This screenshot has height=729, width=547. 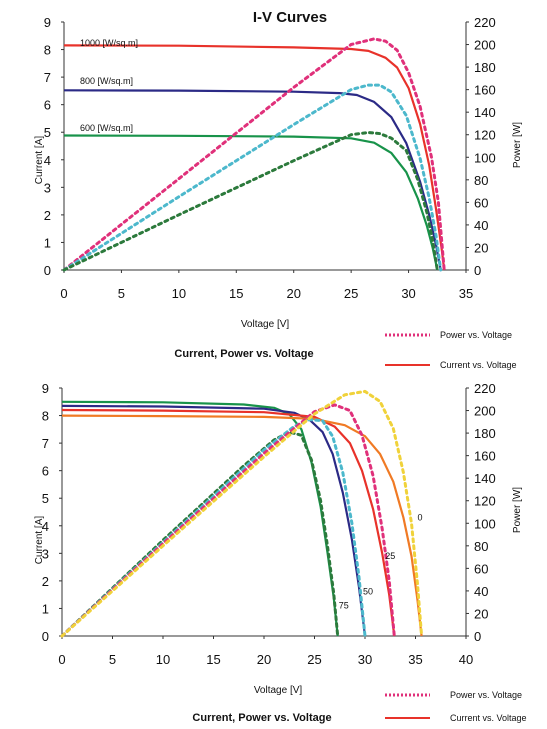 What do you see at coordinates (390, 556) in the screenshot?
I see `curve-annotation: 25` at bounding box center [390, 556].